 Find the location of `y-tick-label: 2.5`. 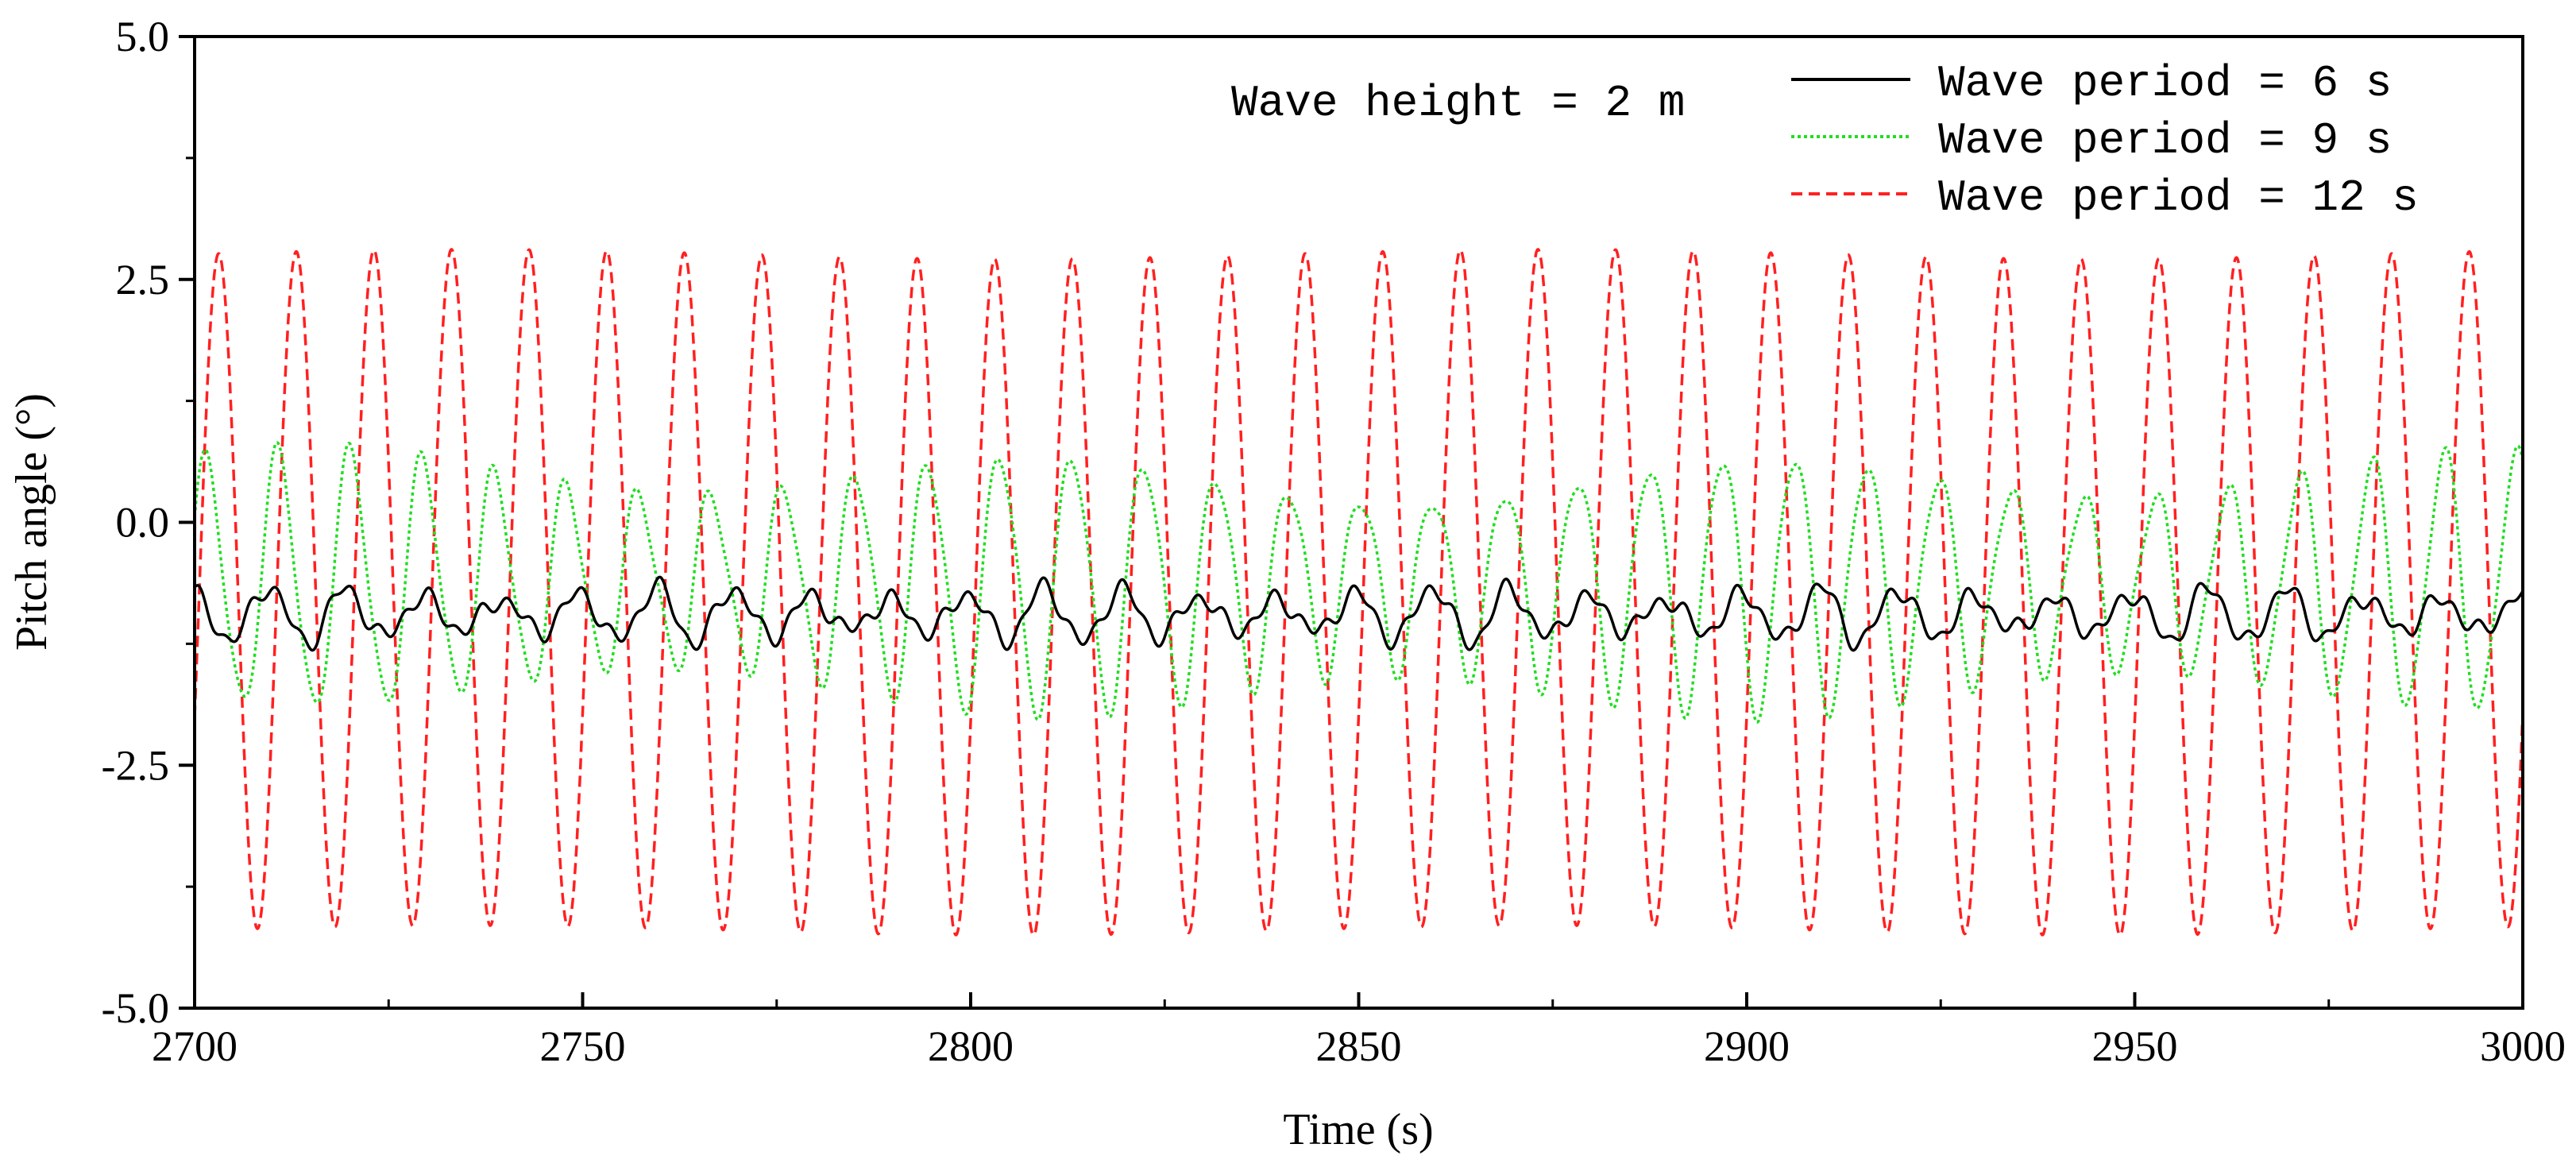

y-tick-label: 2.5 is located at coordinates (143, 279).